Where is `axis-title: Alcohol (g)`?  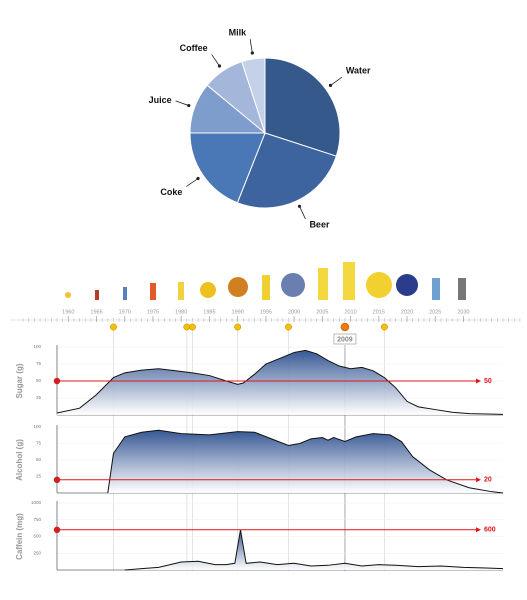
axis-title: Alcohol (g) is located at coordinates (19, 460).